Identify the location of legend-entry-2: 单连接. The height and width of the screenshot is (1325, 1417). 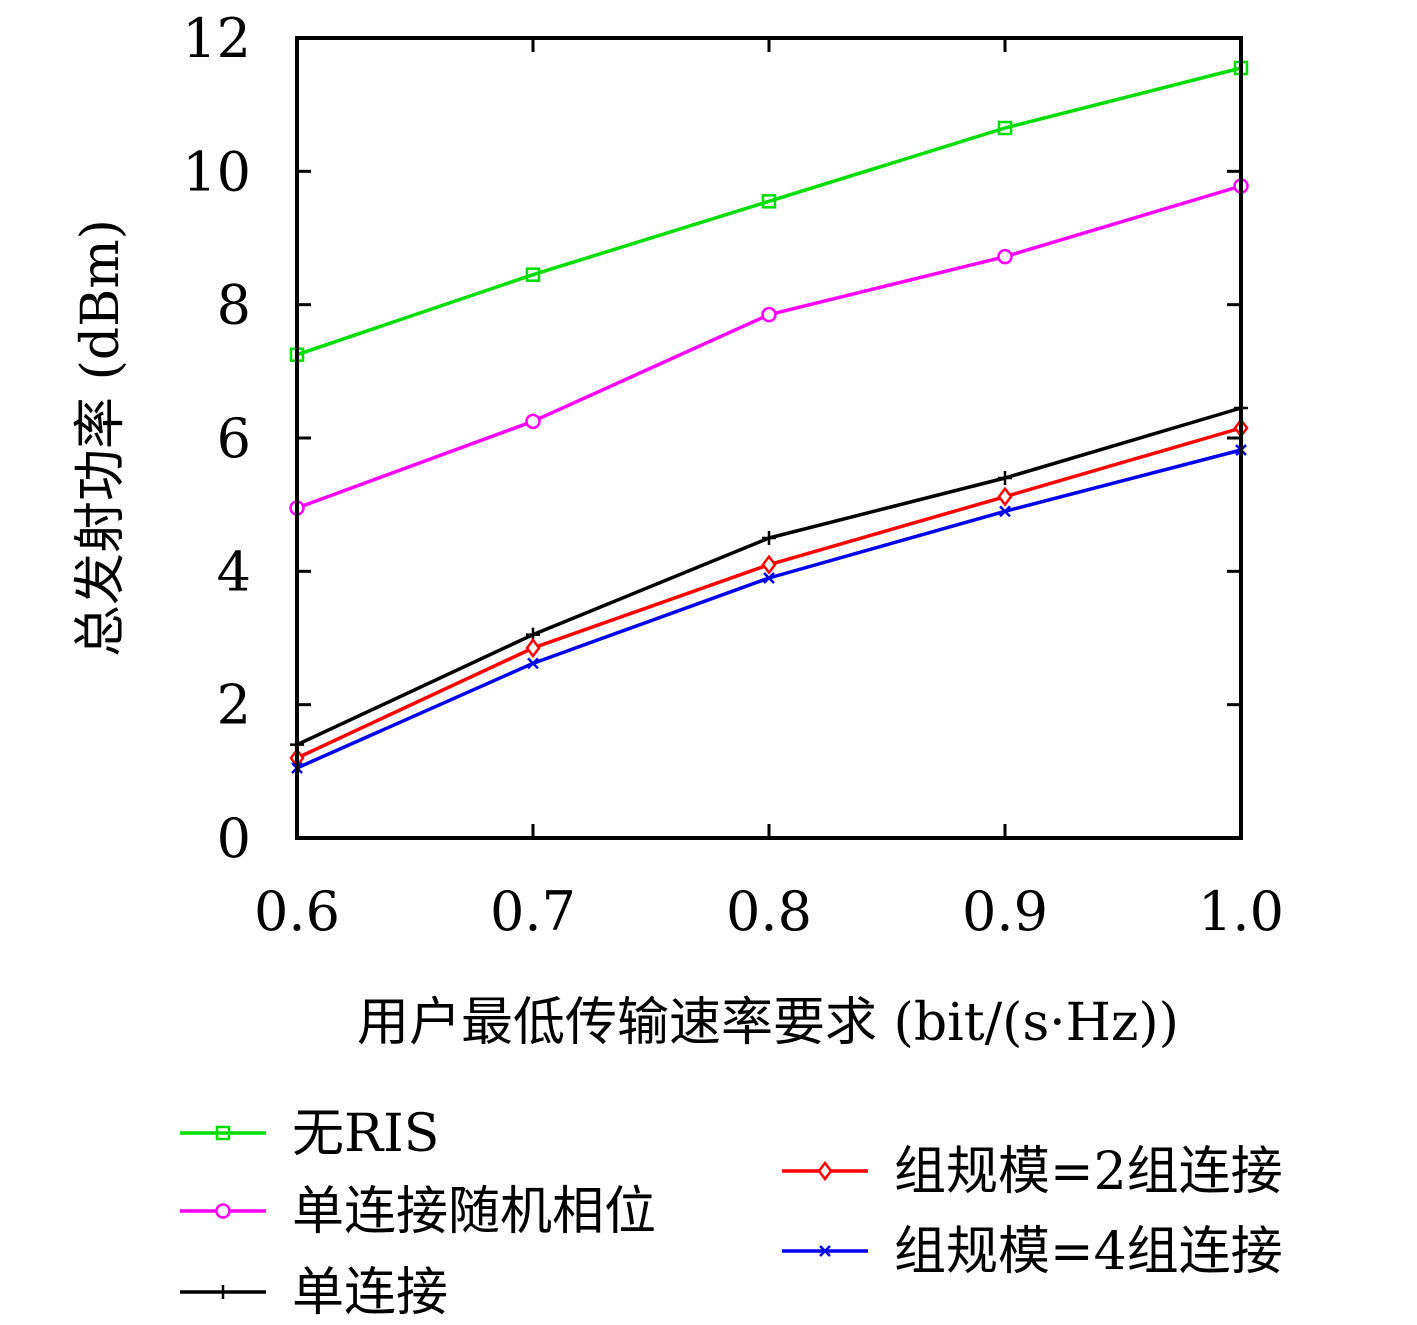
(314, 1293).